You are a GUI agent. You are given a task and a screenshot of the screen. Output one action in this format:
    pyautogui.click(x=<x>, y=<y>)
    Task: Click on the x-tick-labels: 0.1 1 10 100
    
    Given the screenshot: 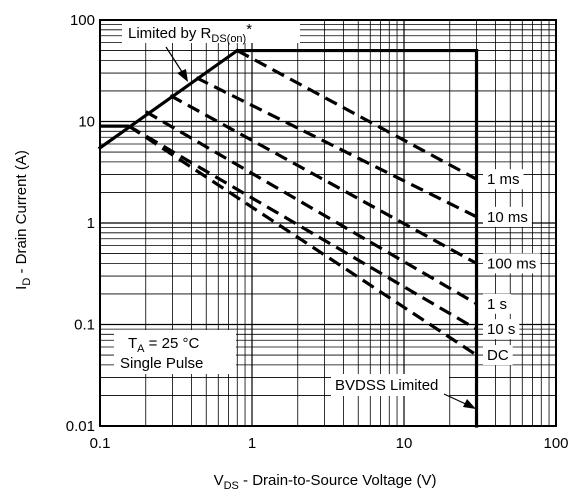 What is the action you would take?
    pyautogui.click(x=329, y=443)
    